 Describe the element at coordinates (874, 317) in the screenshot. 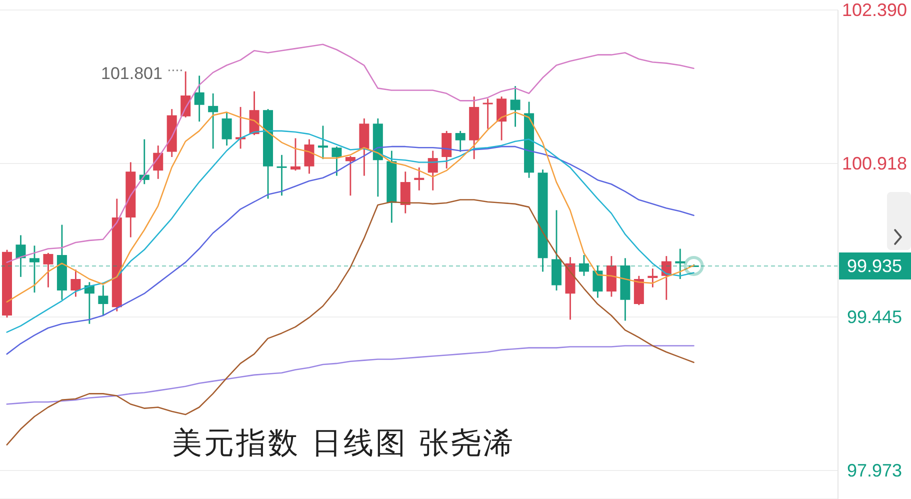

I see `y-tick-label: 99.445` at that location.